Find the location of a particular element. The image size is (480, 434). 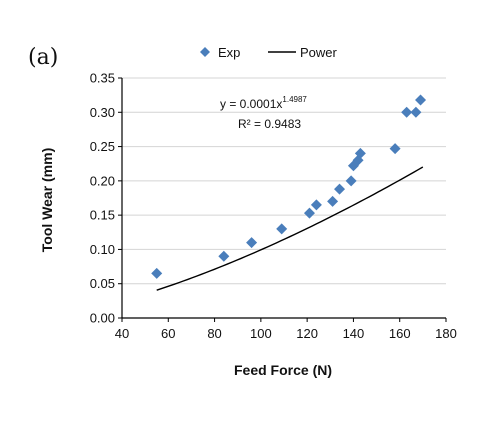

y-tick-label: 0.05 is located at coordinates (102, 283).